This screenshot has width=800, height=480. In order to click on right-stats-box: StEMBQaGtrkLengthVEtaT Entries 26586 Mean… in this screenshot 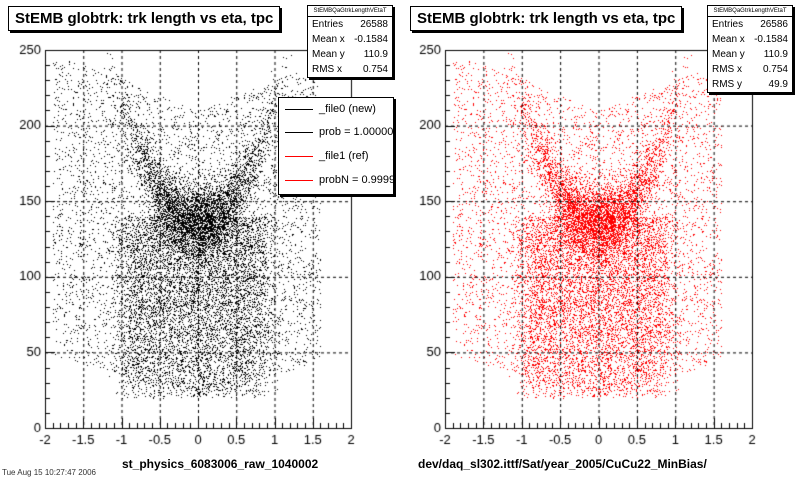, I will do `click(750, 49)`.